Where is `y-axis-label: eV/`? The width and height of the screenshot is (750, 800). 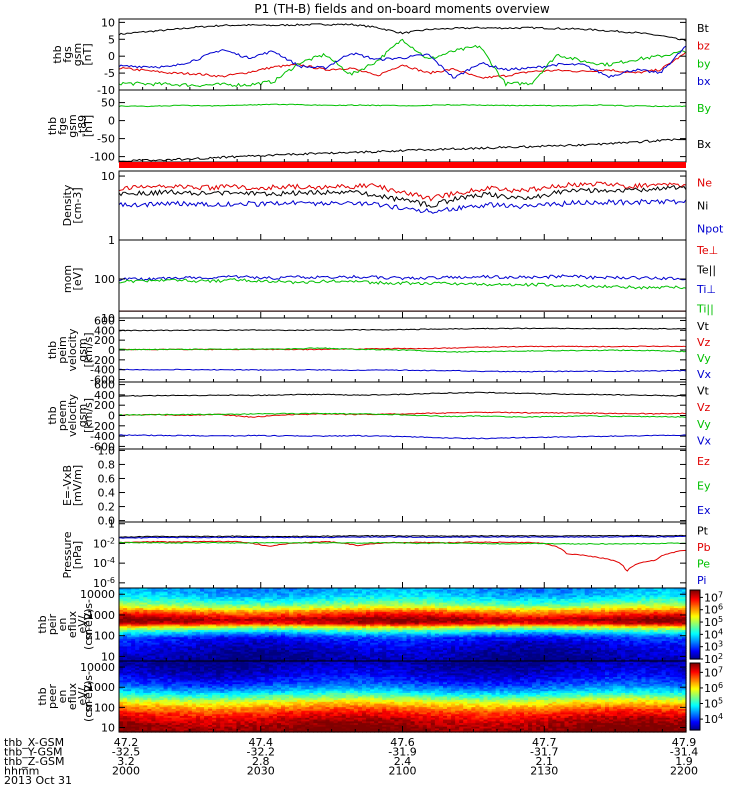
y-axis-label: eV/ is located at coordinates (82, 624).